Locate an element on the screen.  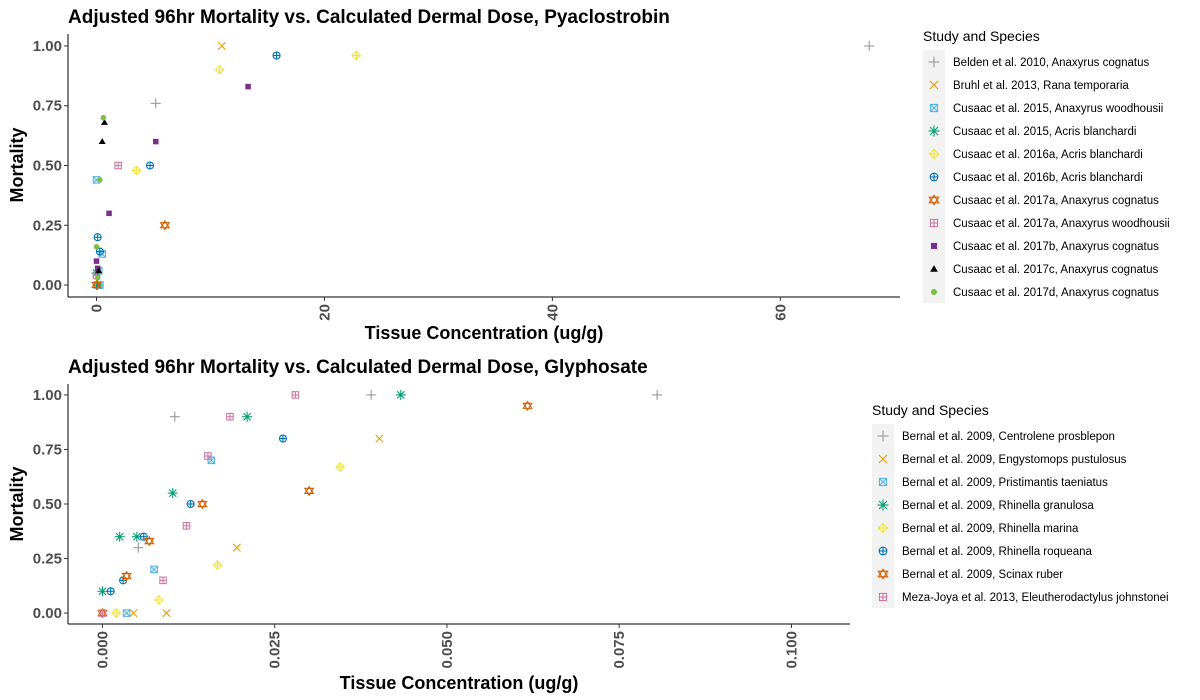
y-tick-label: 0.00 is located at coordinates (47, 285).